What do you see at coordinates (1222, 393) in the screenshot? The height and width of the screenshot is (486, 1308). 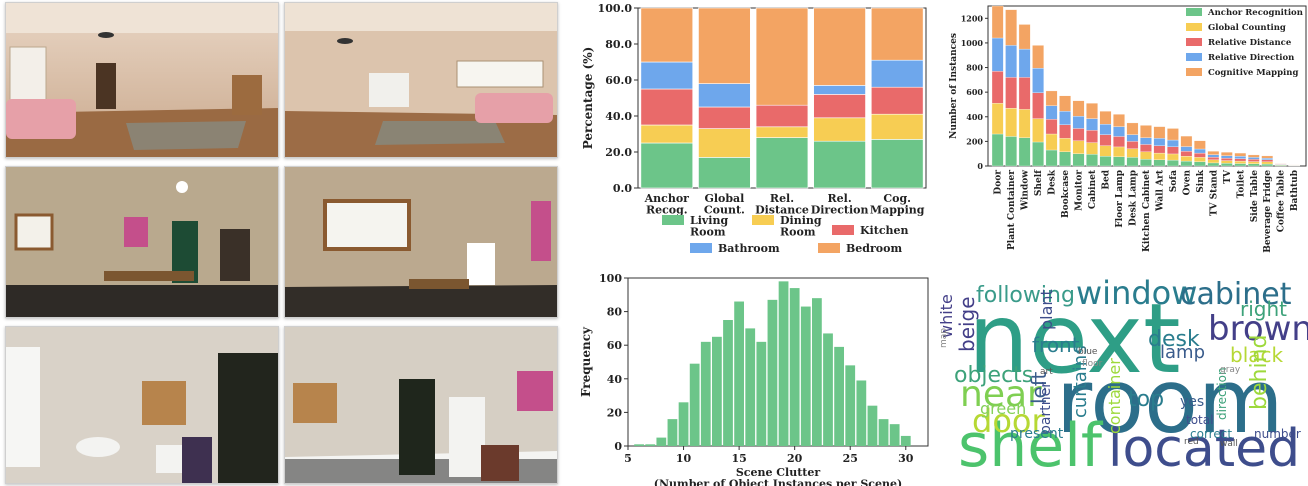 I see `word-cloud-word: direction` at bounding box center [1222, 393].